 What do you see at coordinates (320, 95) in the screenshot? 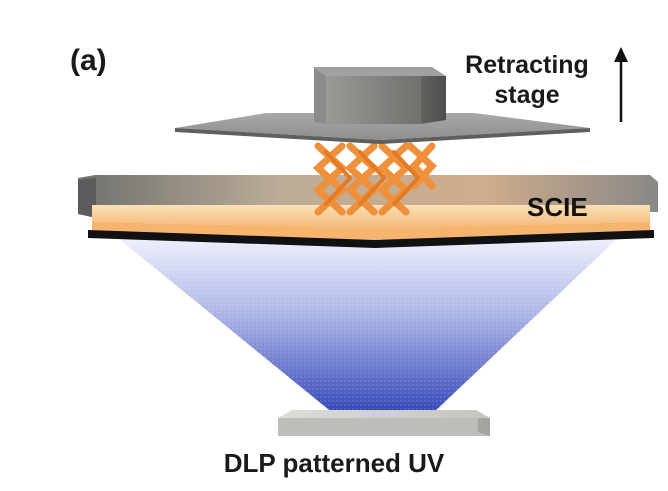
I see `stage-block-front` at bounding box center [320, 95].